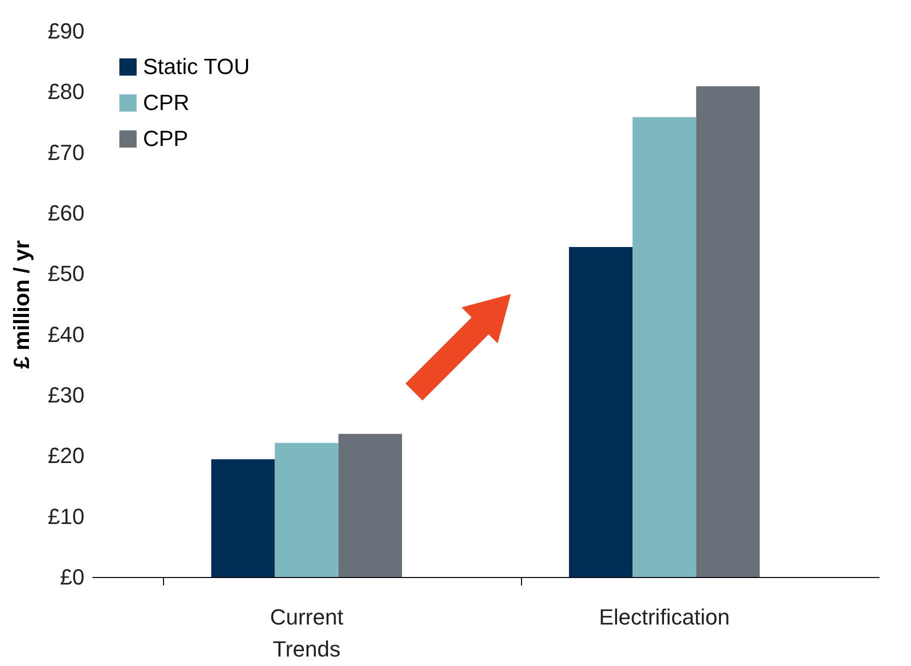  What do you see at coordinates (196, 66) in the screenshot?
I see `legend-label: Static TOU` at bounding box center [196, 66].